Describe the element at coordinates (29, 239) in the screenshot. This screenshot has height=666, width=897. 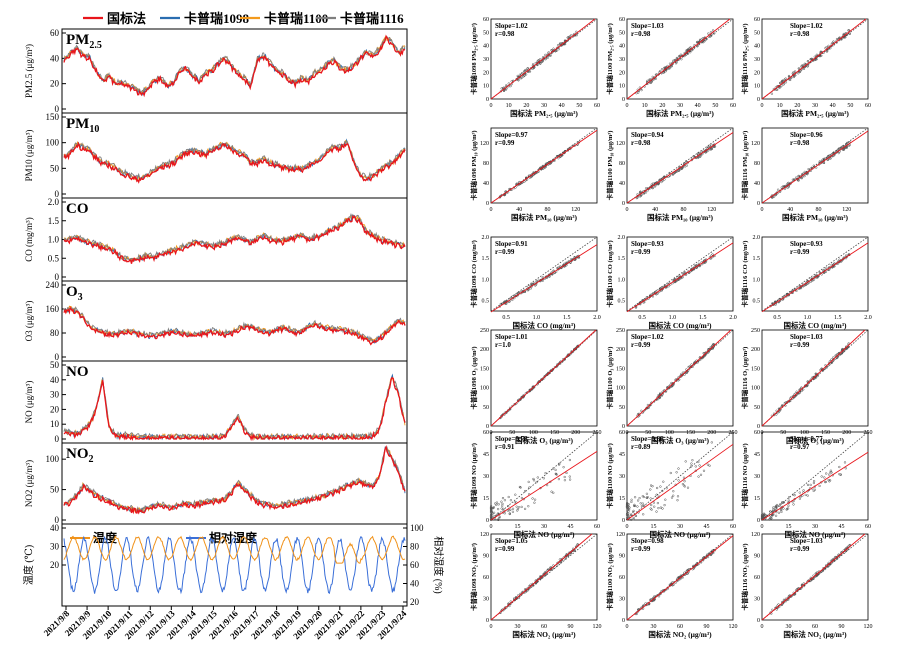
I see `panel-ylabel: CO (mg/m³)` at that location.